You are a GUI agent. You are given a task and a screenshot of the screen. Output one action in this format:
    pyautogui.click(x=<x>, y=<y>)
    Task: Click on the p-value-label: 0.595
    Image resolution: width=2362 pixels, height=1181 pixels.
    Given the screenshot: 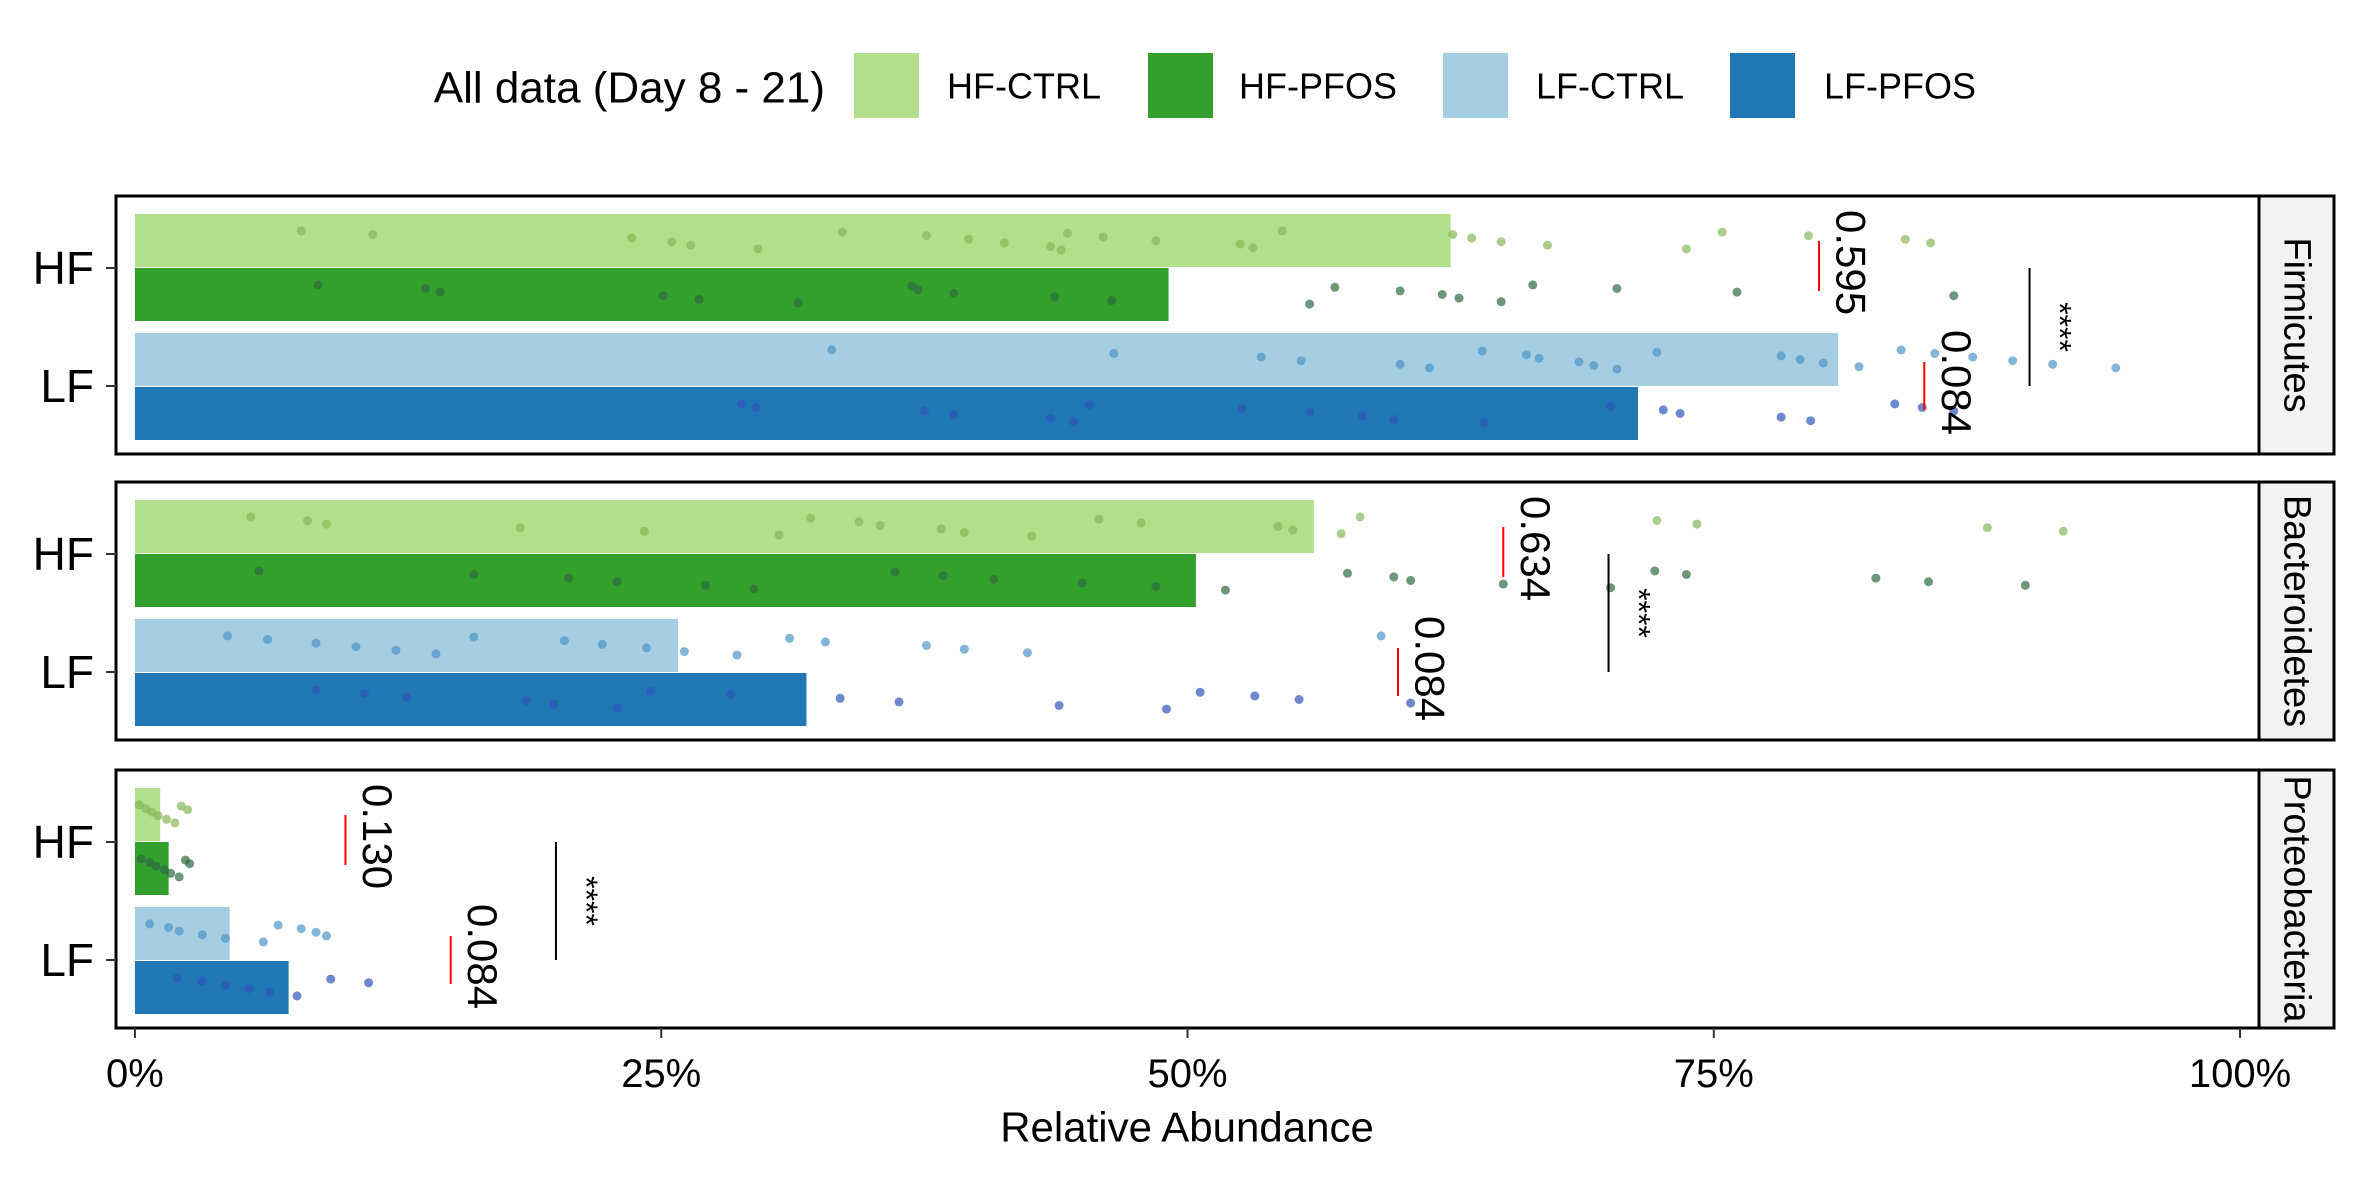 What is the action you would take?
    pyautogui.click(x=1851, y=262)
    